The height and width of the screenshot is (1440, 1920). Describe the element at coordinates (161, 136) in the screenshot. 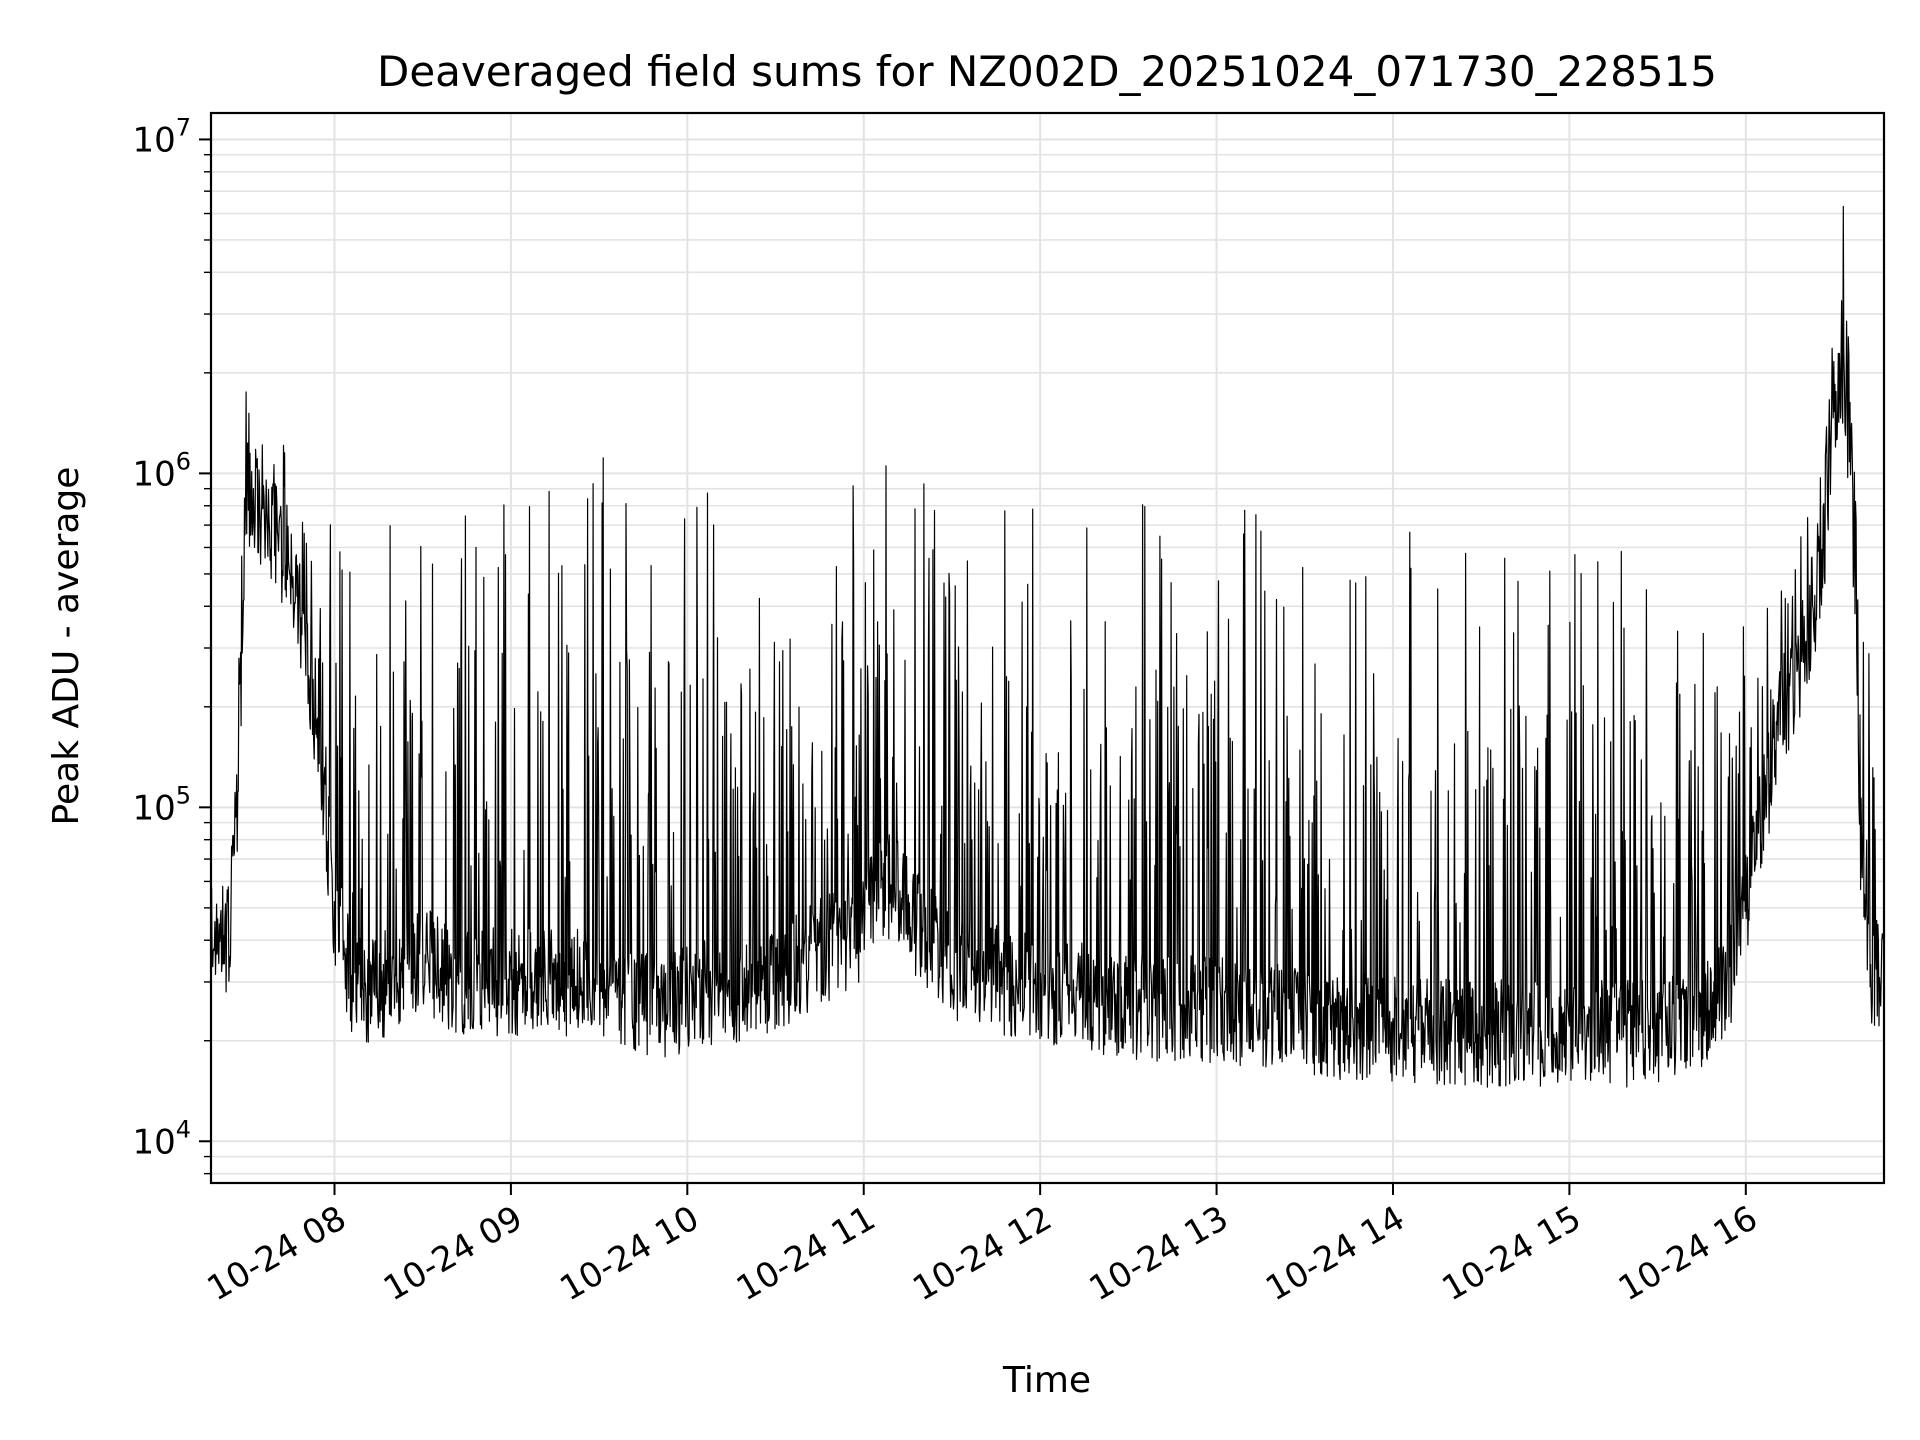

I see `y-tick-label: 10⁷` at that location.